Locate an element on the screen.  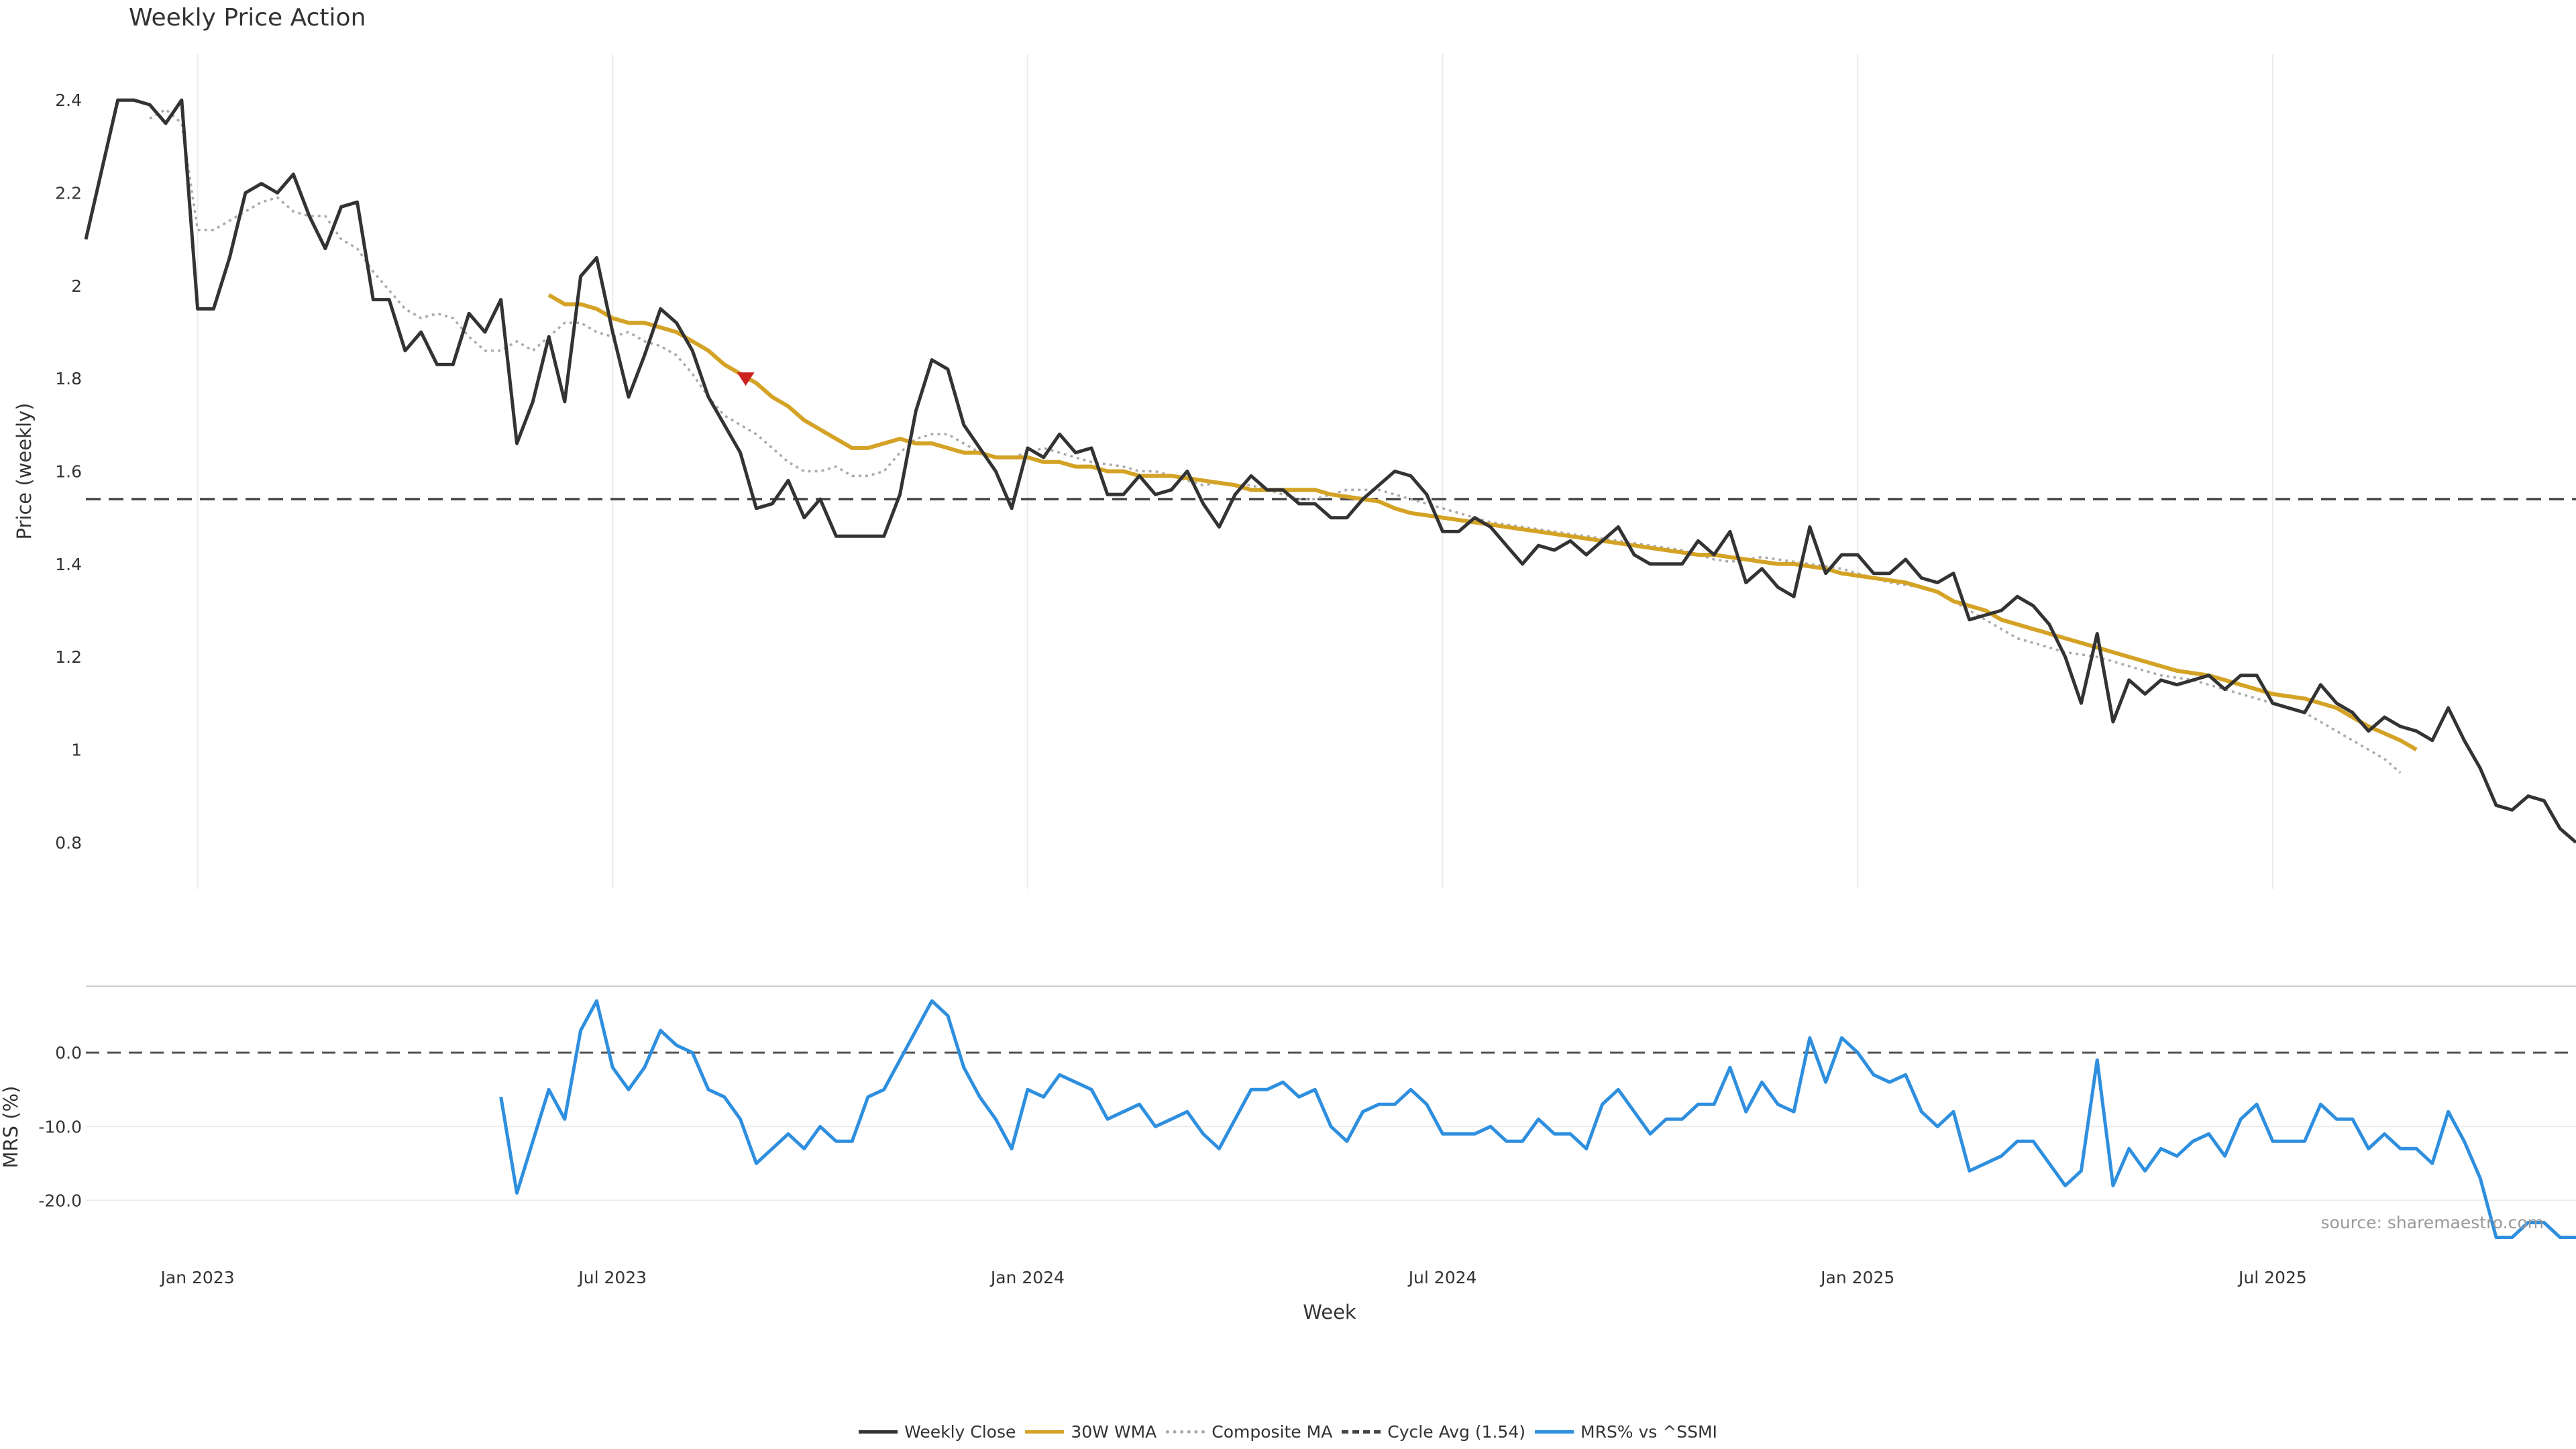
legend-item: MRS% vs ^SSMI is located at coordinates (1626, 1432).